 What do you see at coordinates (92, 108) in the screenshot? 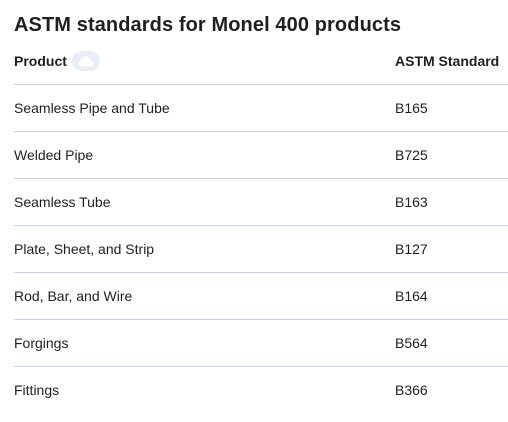
I see `product-cell: Seamless Pipe and Tube` at bounding box center [92, 108].